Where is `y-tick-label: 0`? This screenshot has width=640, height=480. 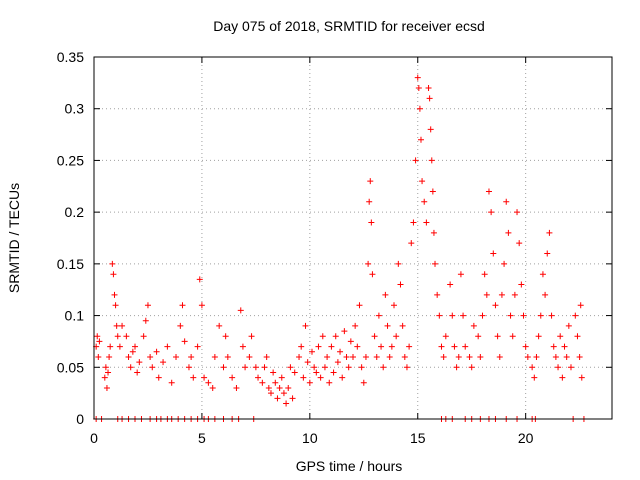 y-tick-label: 0 is located at coordinates (80, 419).